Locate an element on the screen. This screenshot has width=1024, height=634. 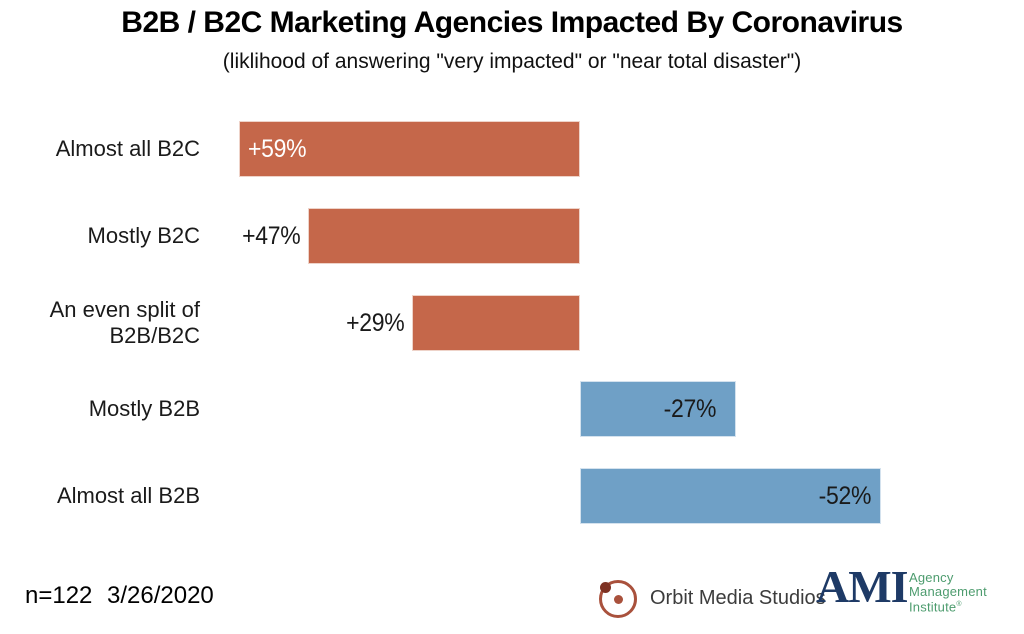
category-label: Mostly B2B is located at coordinates (144, 409).